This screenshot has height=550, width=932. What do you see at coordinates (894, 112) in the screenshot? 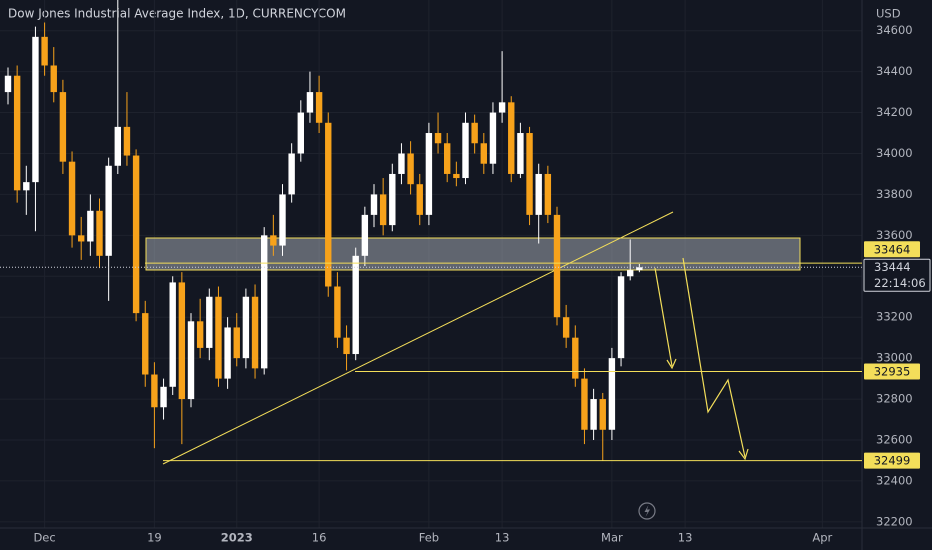
I see `y-tick-label: 34200` at bounding box center [894, 112].